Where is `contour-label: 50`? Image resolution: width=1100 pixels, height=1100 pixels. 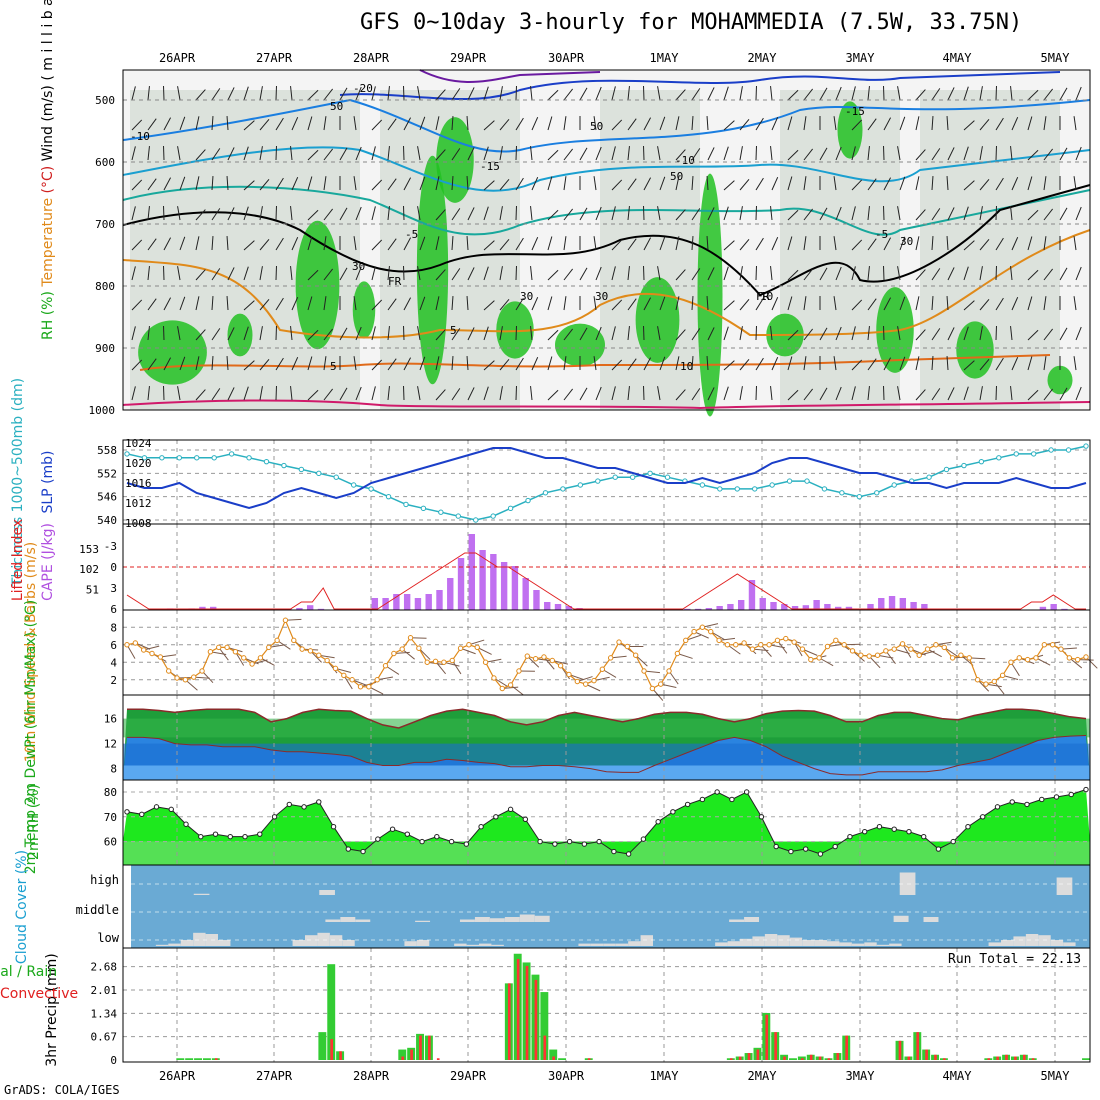 contour-label: 50 is located at coordinates (676, 176).